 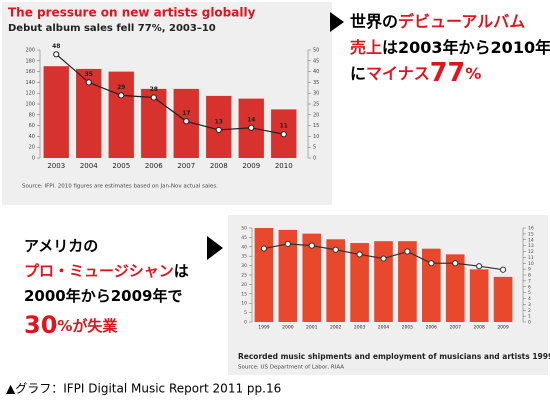 What do you see at coordinates (529, 270) in the screenshot?
I see `y2-tick-label: 9` at bounding box center [529, 270].